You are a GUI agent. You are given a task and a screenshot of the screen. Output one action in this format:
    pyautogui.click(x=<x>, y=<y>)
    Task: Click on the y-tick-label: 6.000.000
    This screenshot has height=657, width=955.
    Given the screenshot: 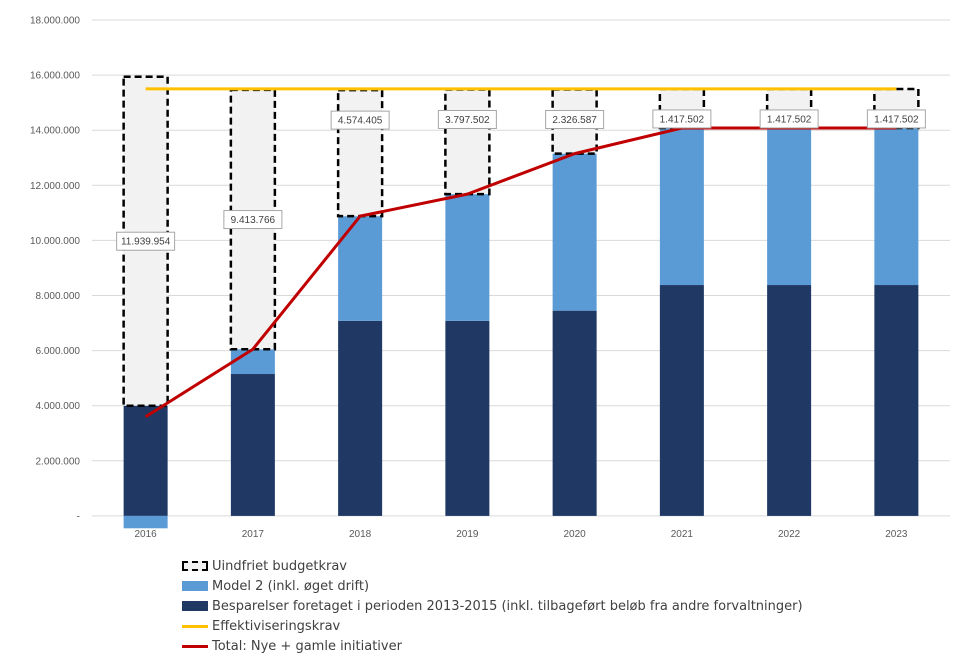 What is the action you would take?
    pyautogui.click(x=58, y=351)
    